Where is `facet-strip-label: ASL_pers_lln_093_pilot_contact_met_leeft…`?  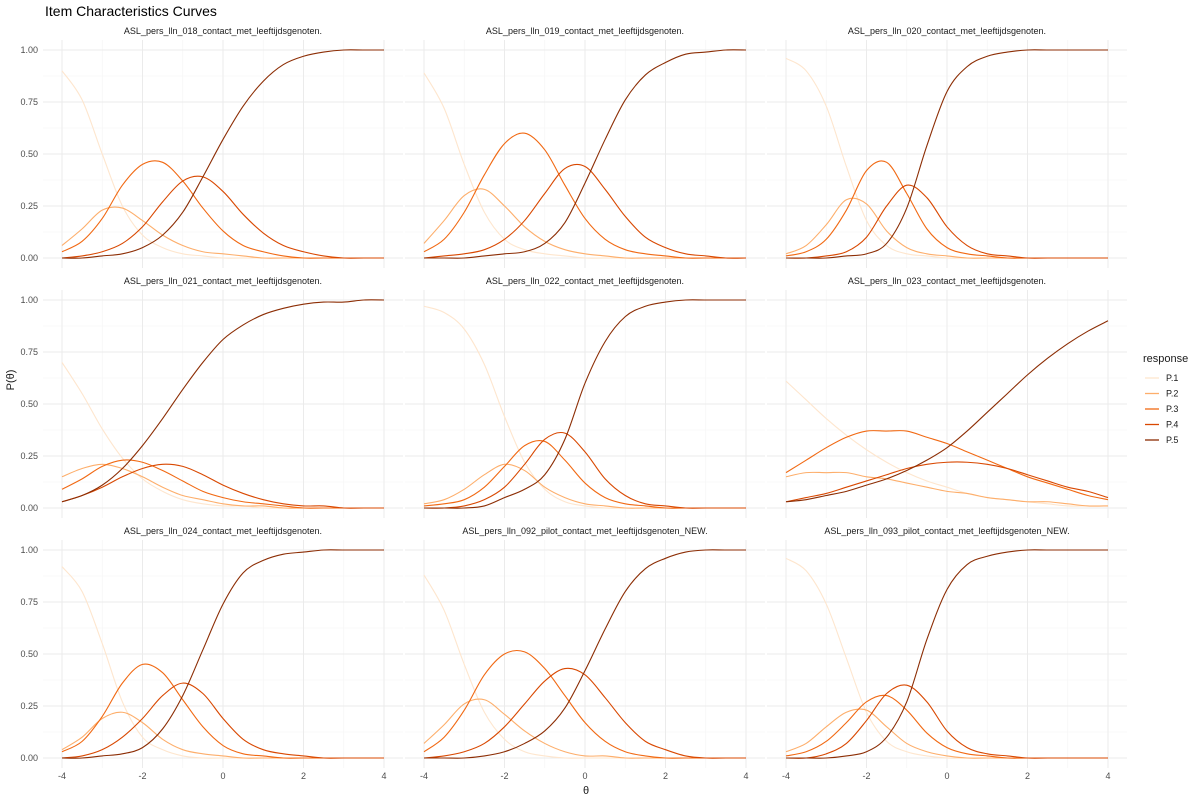 facet-strip-label: ASL_pers_lln_093_pilot_contact_met_leeft… is located at coordinates (946, 531).